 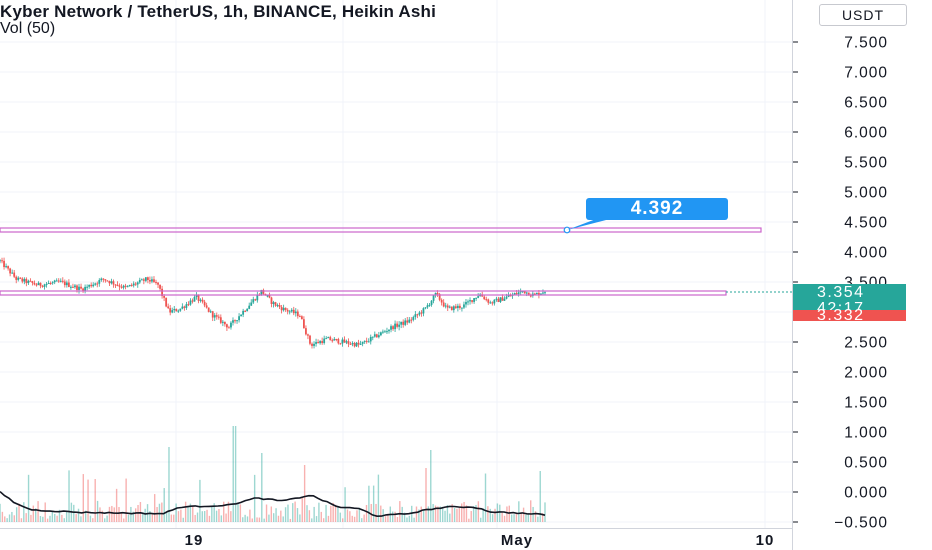 I want to click on time-tick-label: May, so click(x=517, y=540).